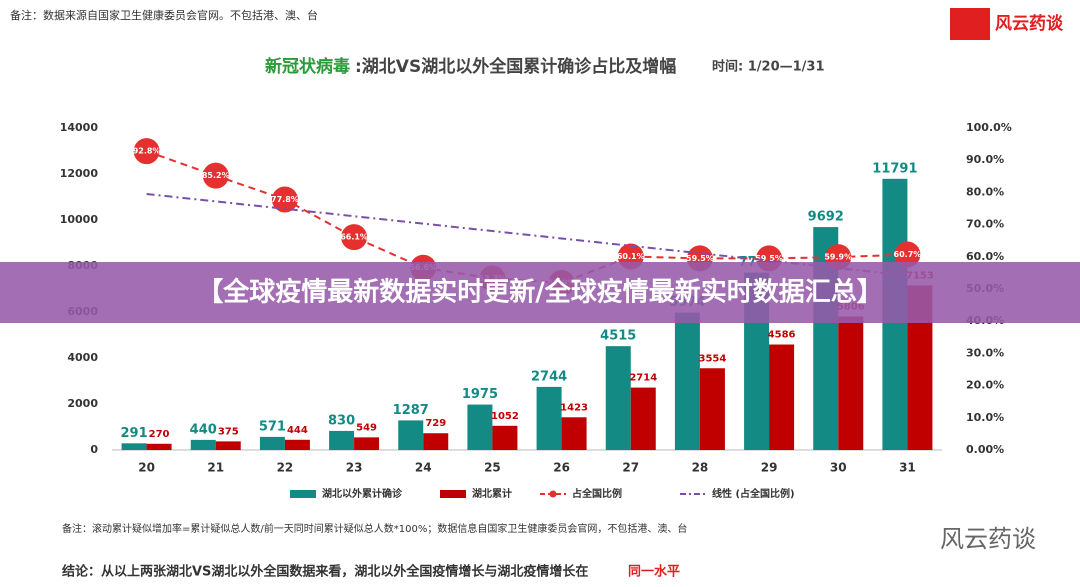 This screenshot has width=1080, height=587. I want to click on top-note: 备注：数据来源自国家卫生健康委员会官网。不包括港、澳、台, so click(164, 15).